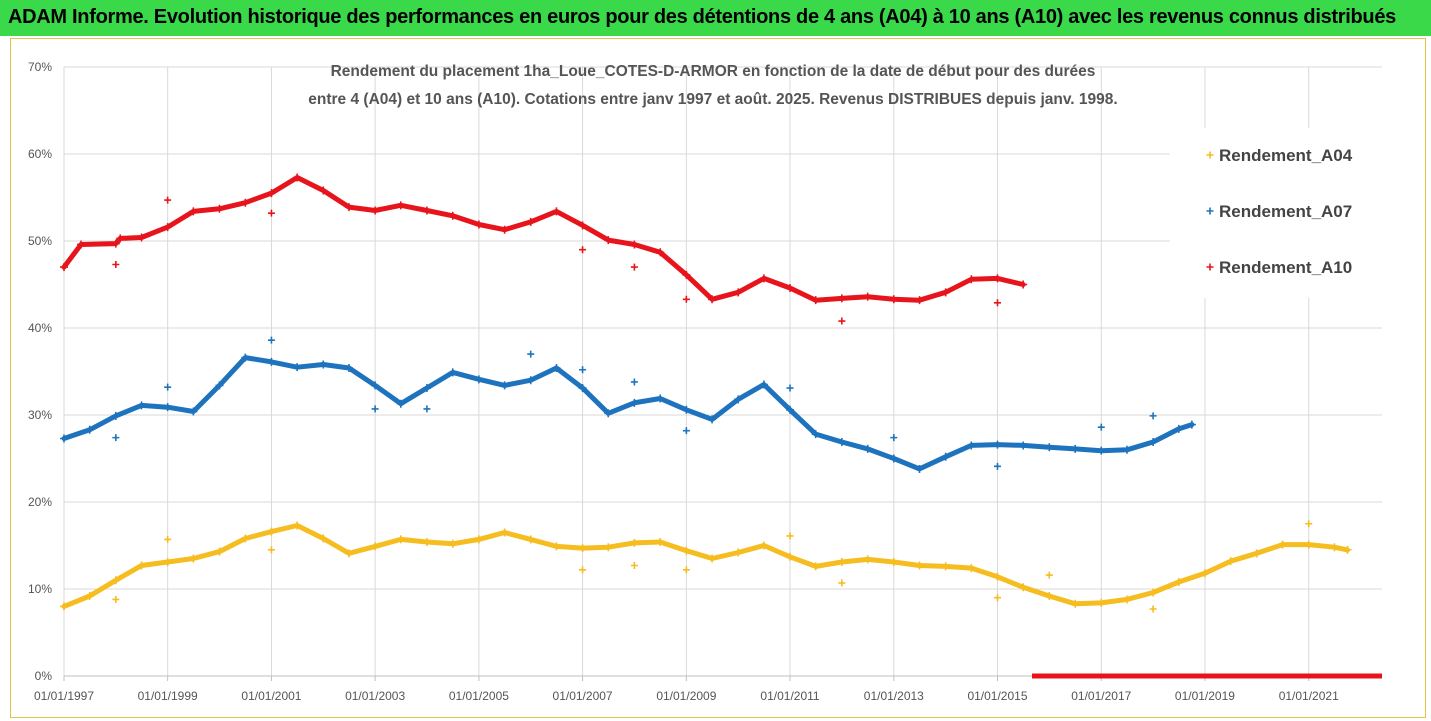 This screenshot has height=721, width=1431. I want to click on x-tick-label: 01/01/2007, so click(583, 696).